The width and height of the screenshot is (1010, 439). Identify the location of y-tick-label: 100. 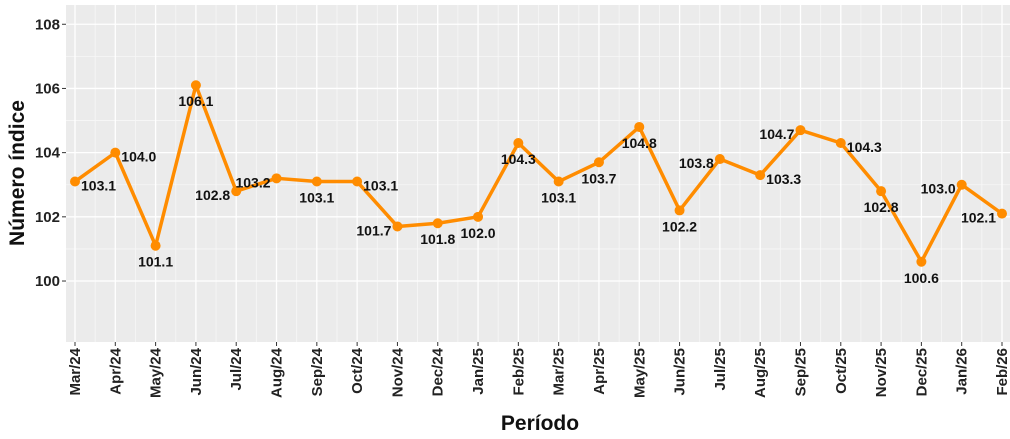
(47, 281).